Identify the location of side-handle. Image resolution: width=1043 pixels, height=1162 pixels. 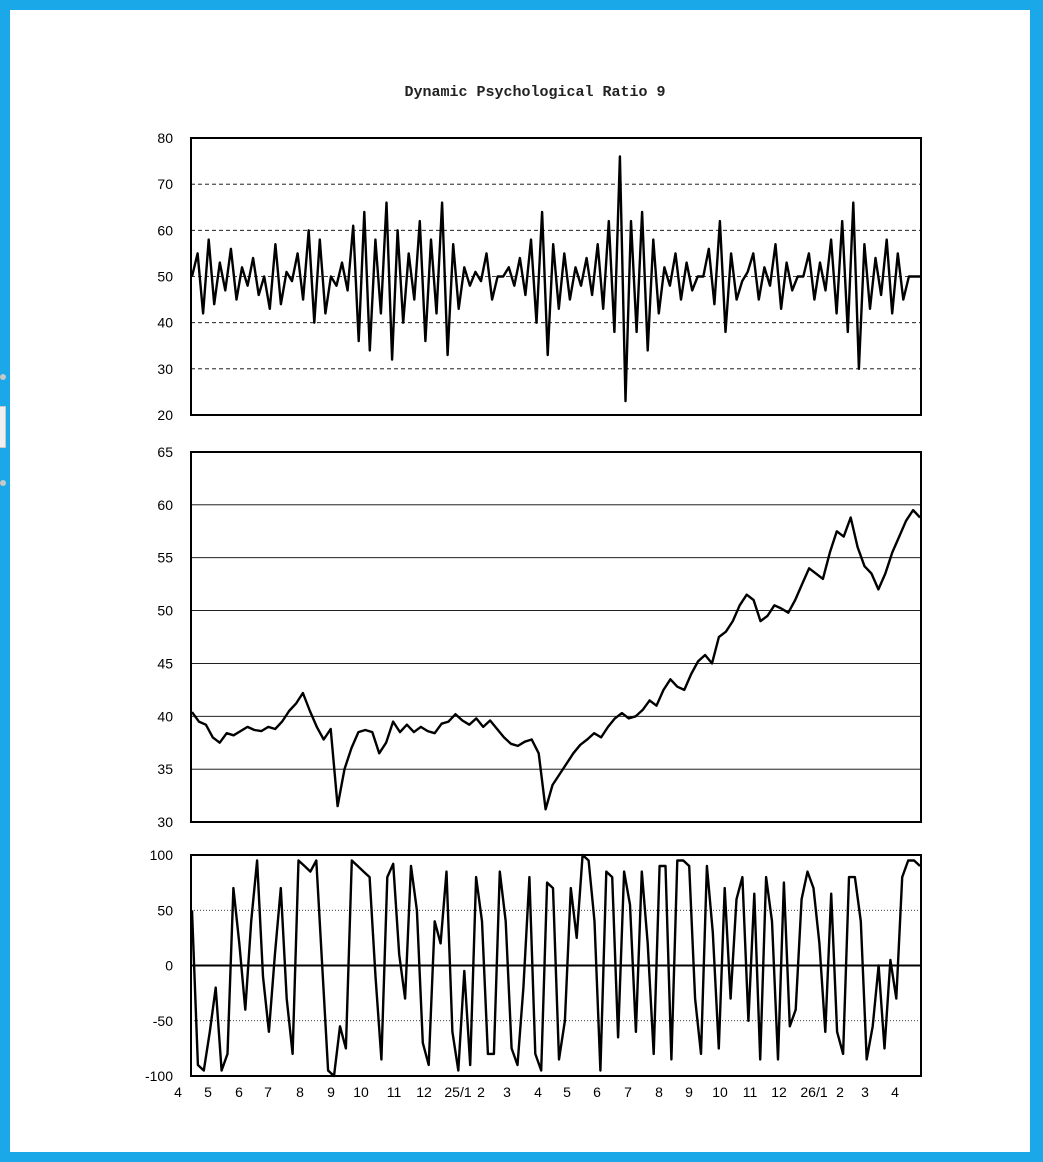
(5, 431).